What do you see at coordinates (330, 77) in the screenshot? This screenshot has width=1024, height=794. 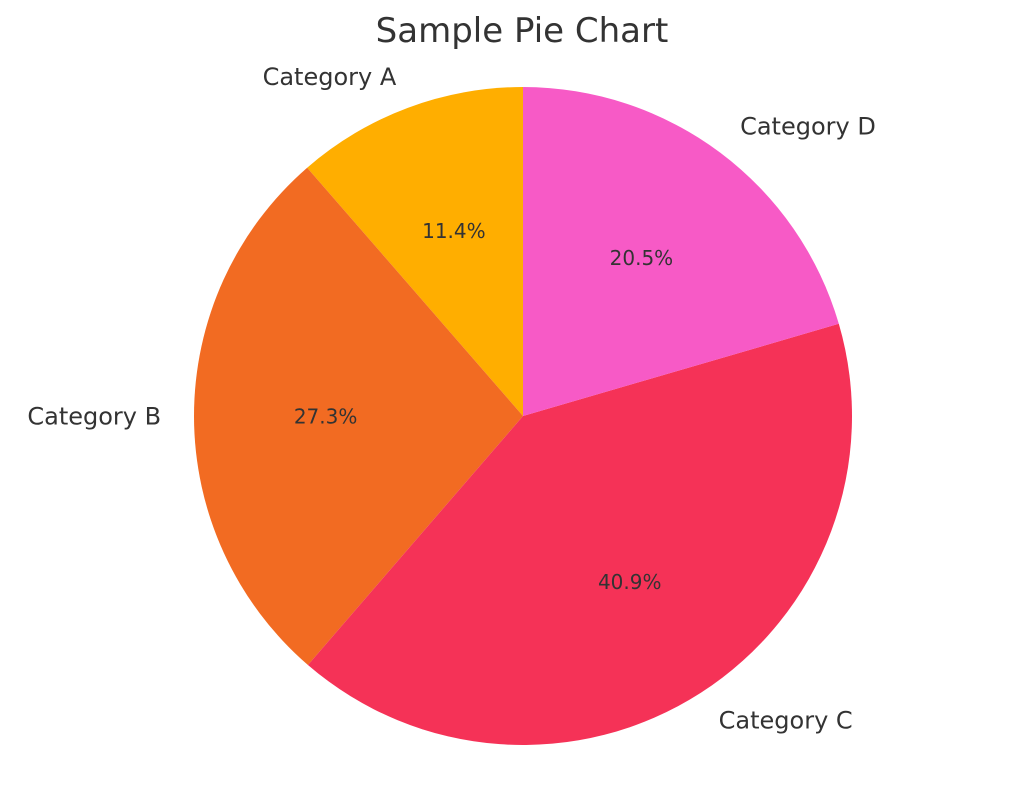 I see `category-label-category-a: Category A` at bounding box center [330, 77].